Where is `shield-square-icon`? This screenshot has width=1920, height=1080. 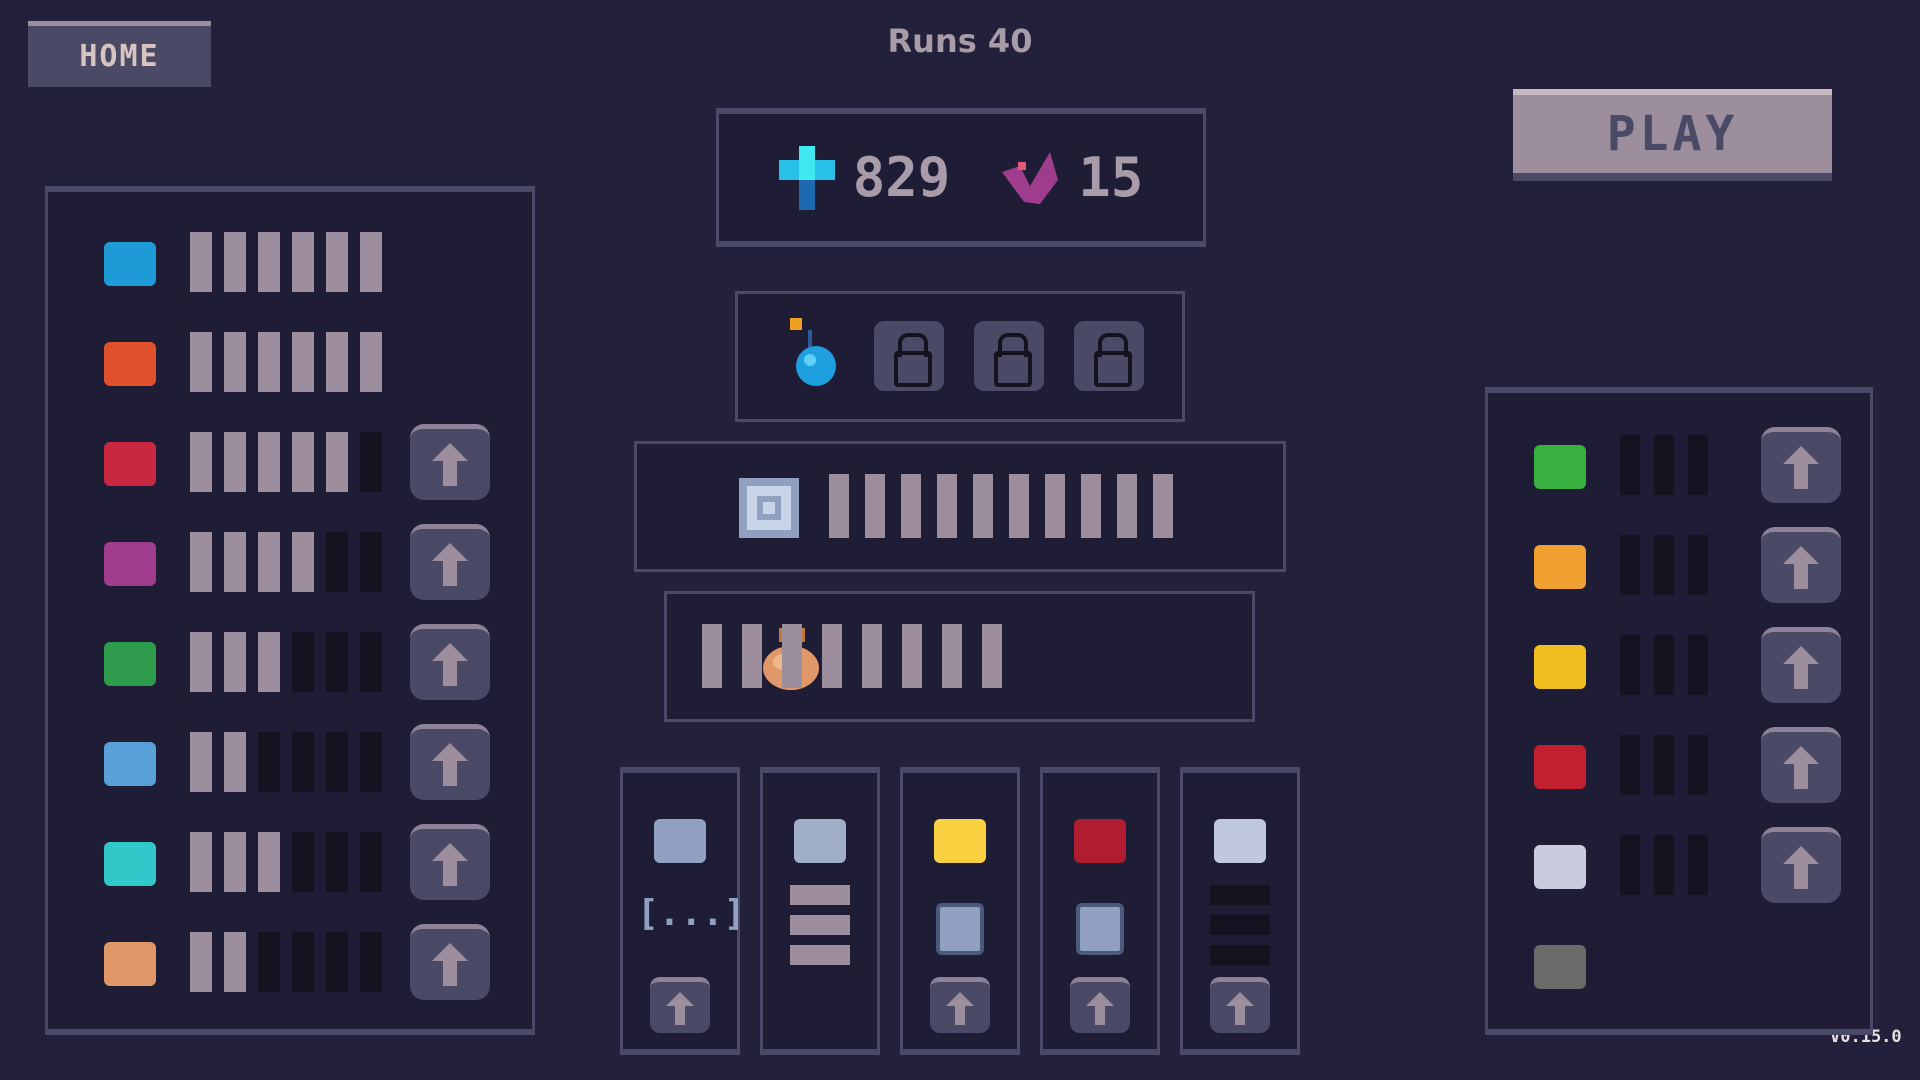
shield-square-icon is located at coordinates (769, 508).